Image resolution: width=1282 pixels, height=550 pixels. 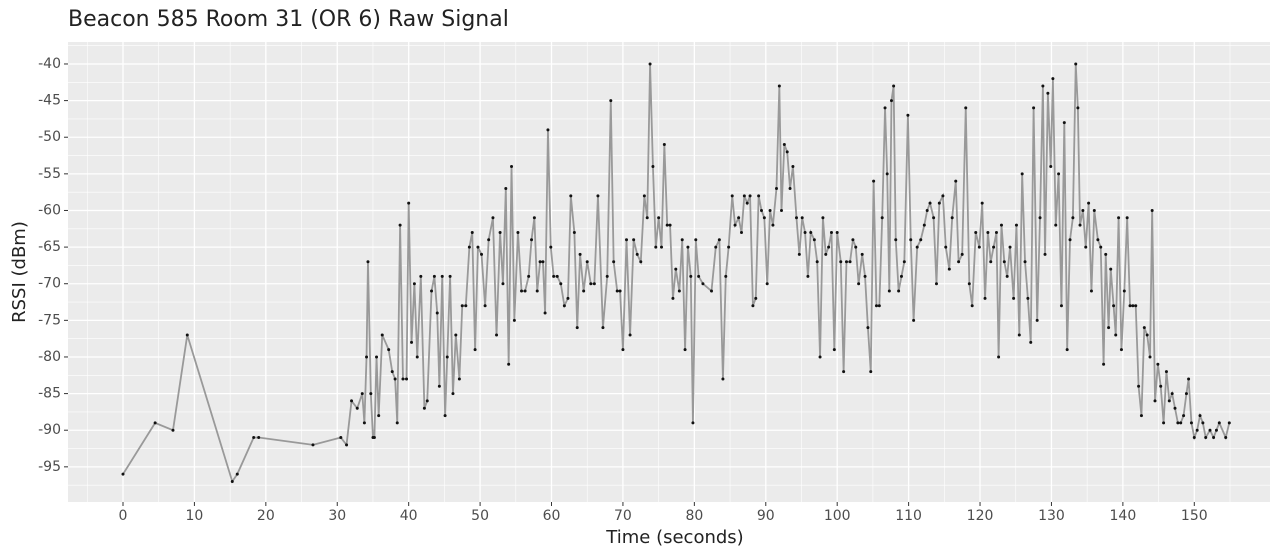 I want to click on x-axis-label: Time (seconds), so click(x=674, y=537).